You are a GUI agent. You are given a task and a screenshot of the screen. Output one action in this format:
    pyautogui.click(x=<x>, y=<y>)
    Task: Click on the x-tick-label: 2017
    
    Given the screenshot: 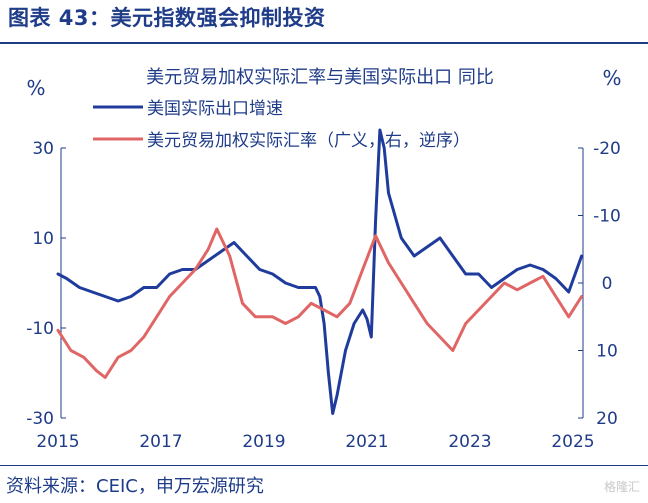 What is the action you would take?
    pyautogui.click(x=160, y=442)
    